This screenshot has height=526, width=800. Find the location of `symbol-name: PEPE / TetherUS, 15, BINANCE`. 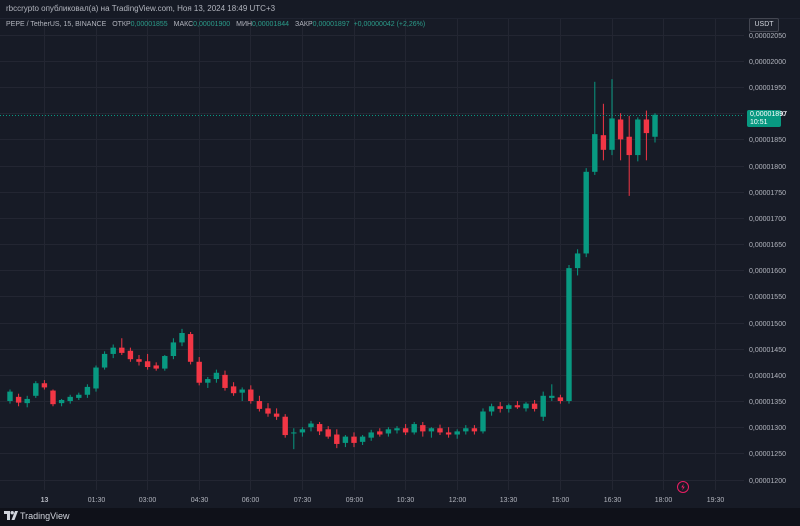

symbol-name: PEPE / TetherUS, 15, BINANCE is located at coordinates (56, 24).